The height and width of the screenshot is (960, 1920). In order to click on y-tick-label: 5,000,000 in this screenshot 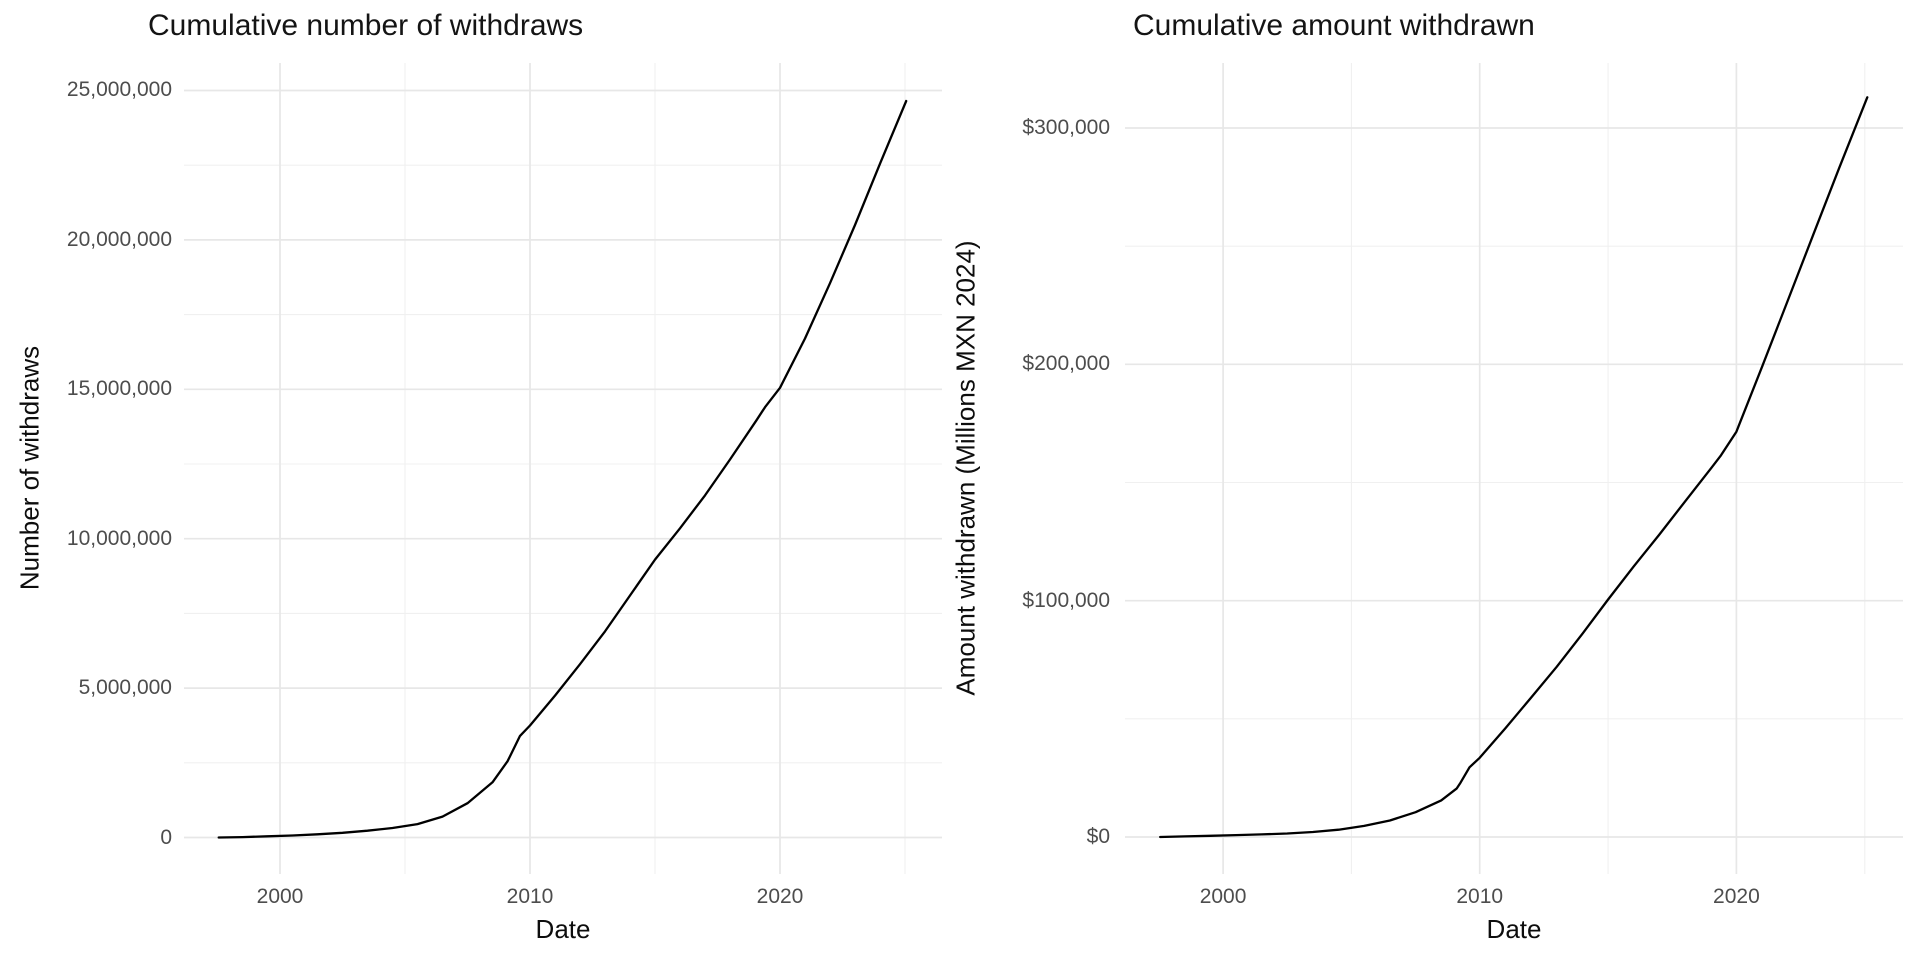, I will do `click(125, 688)`.